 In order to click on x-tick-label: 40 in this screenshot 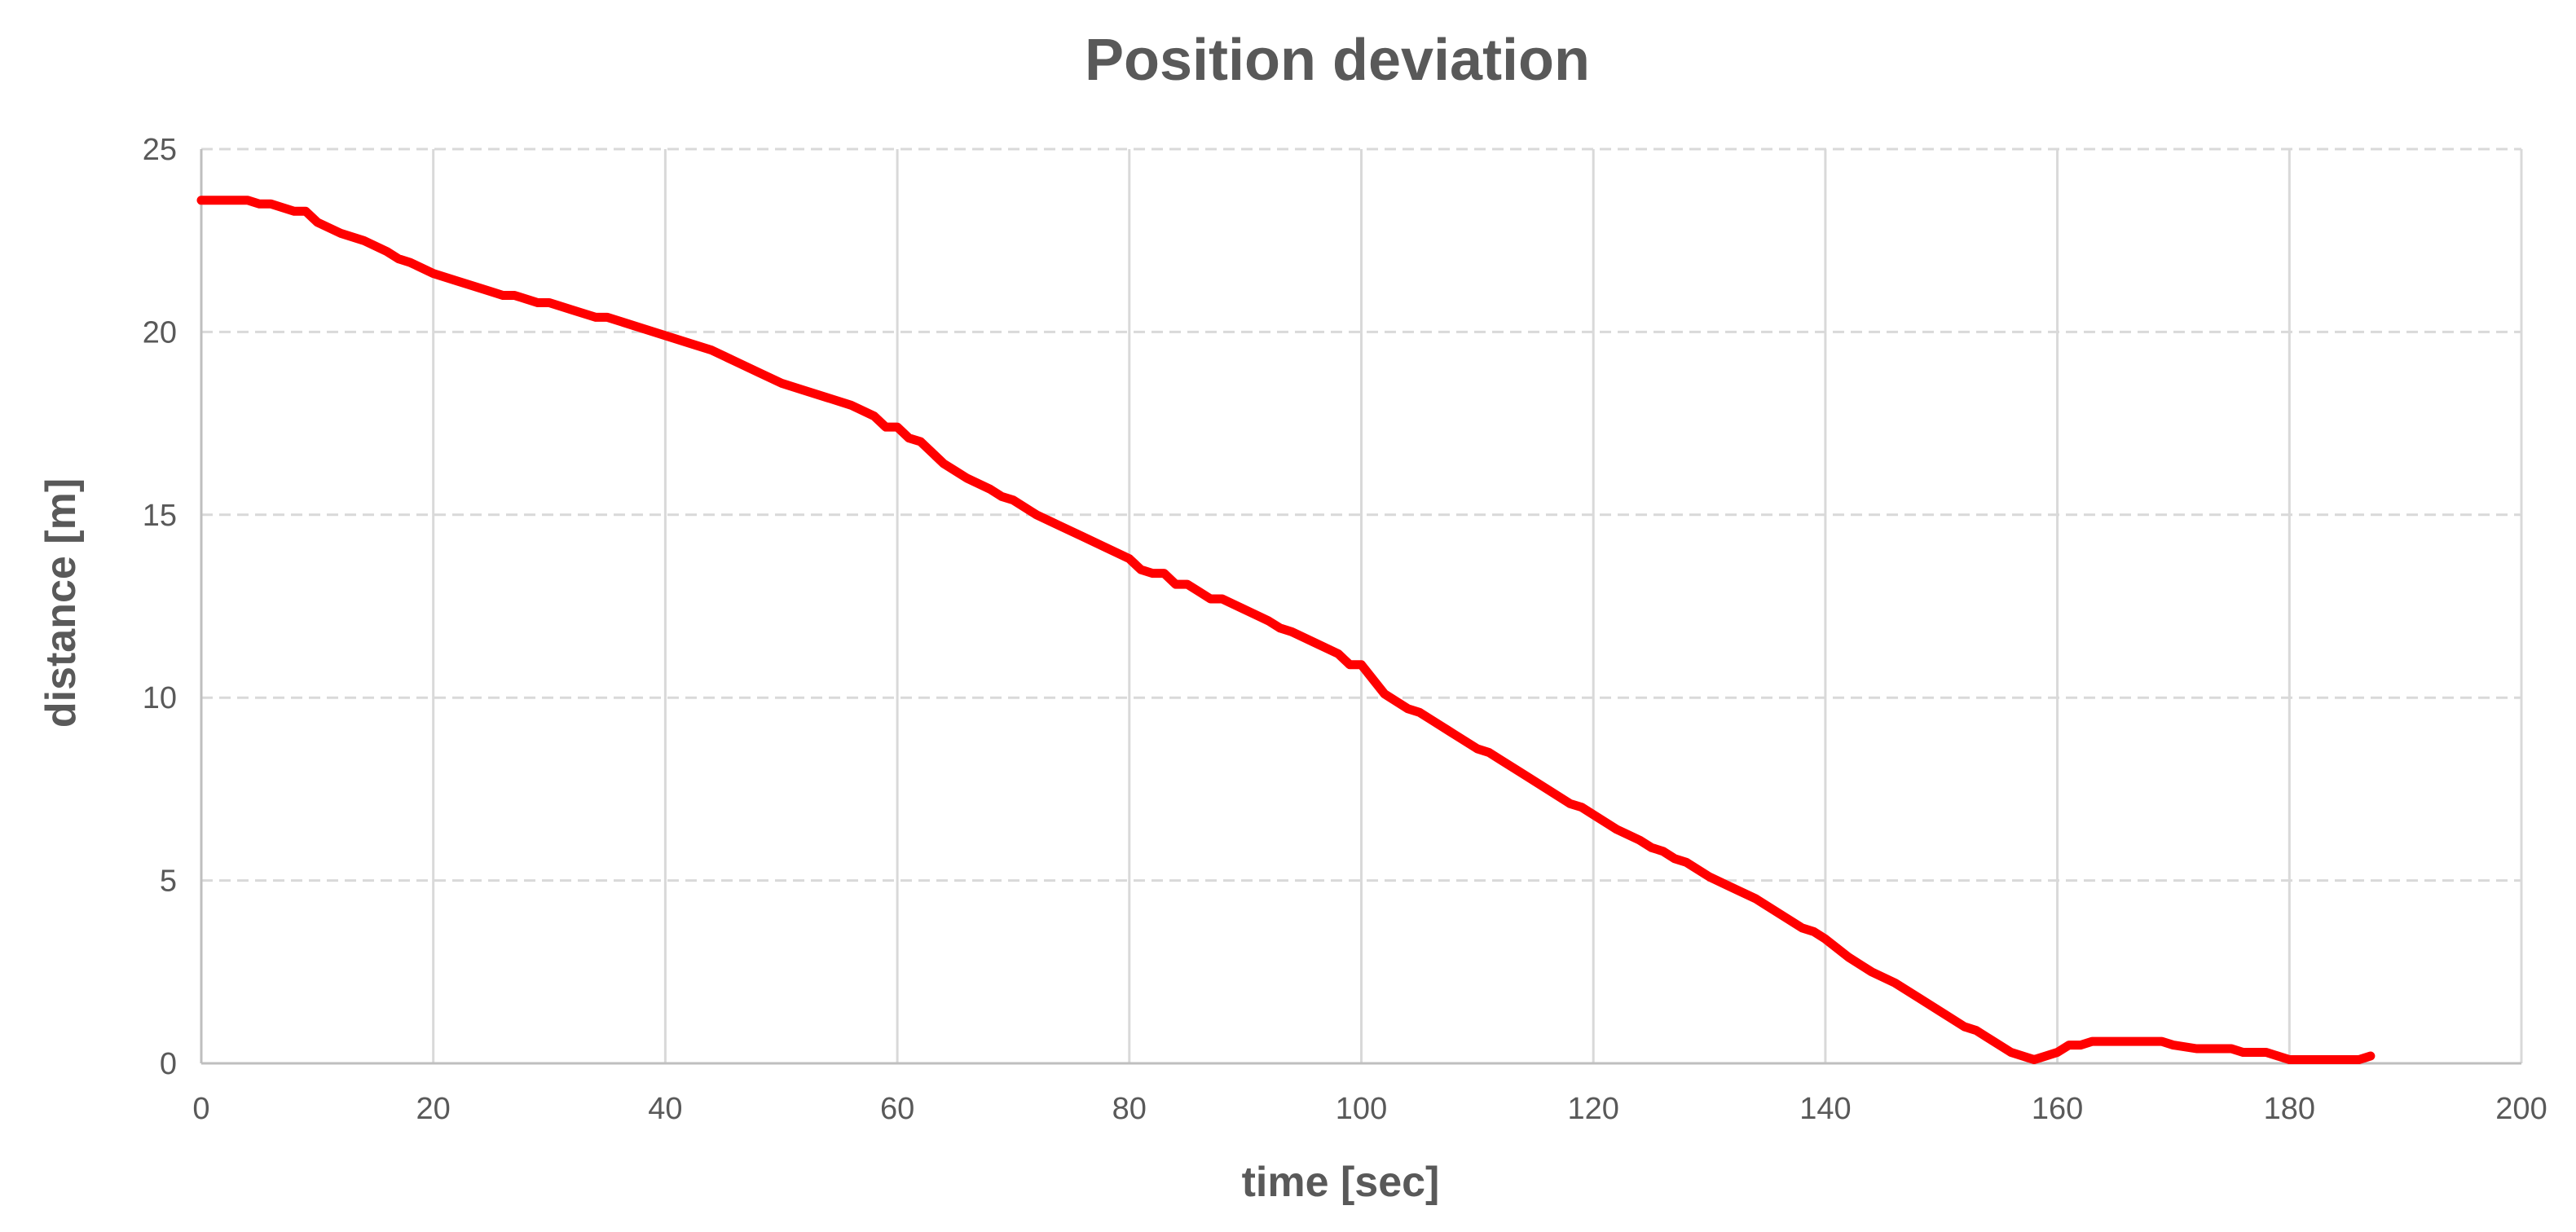, I will do `click(665, 1109)`.